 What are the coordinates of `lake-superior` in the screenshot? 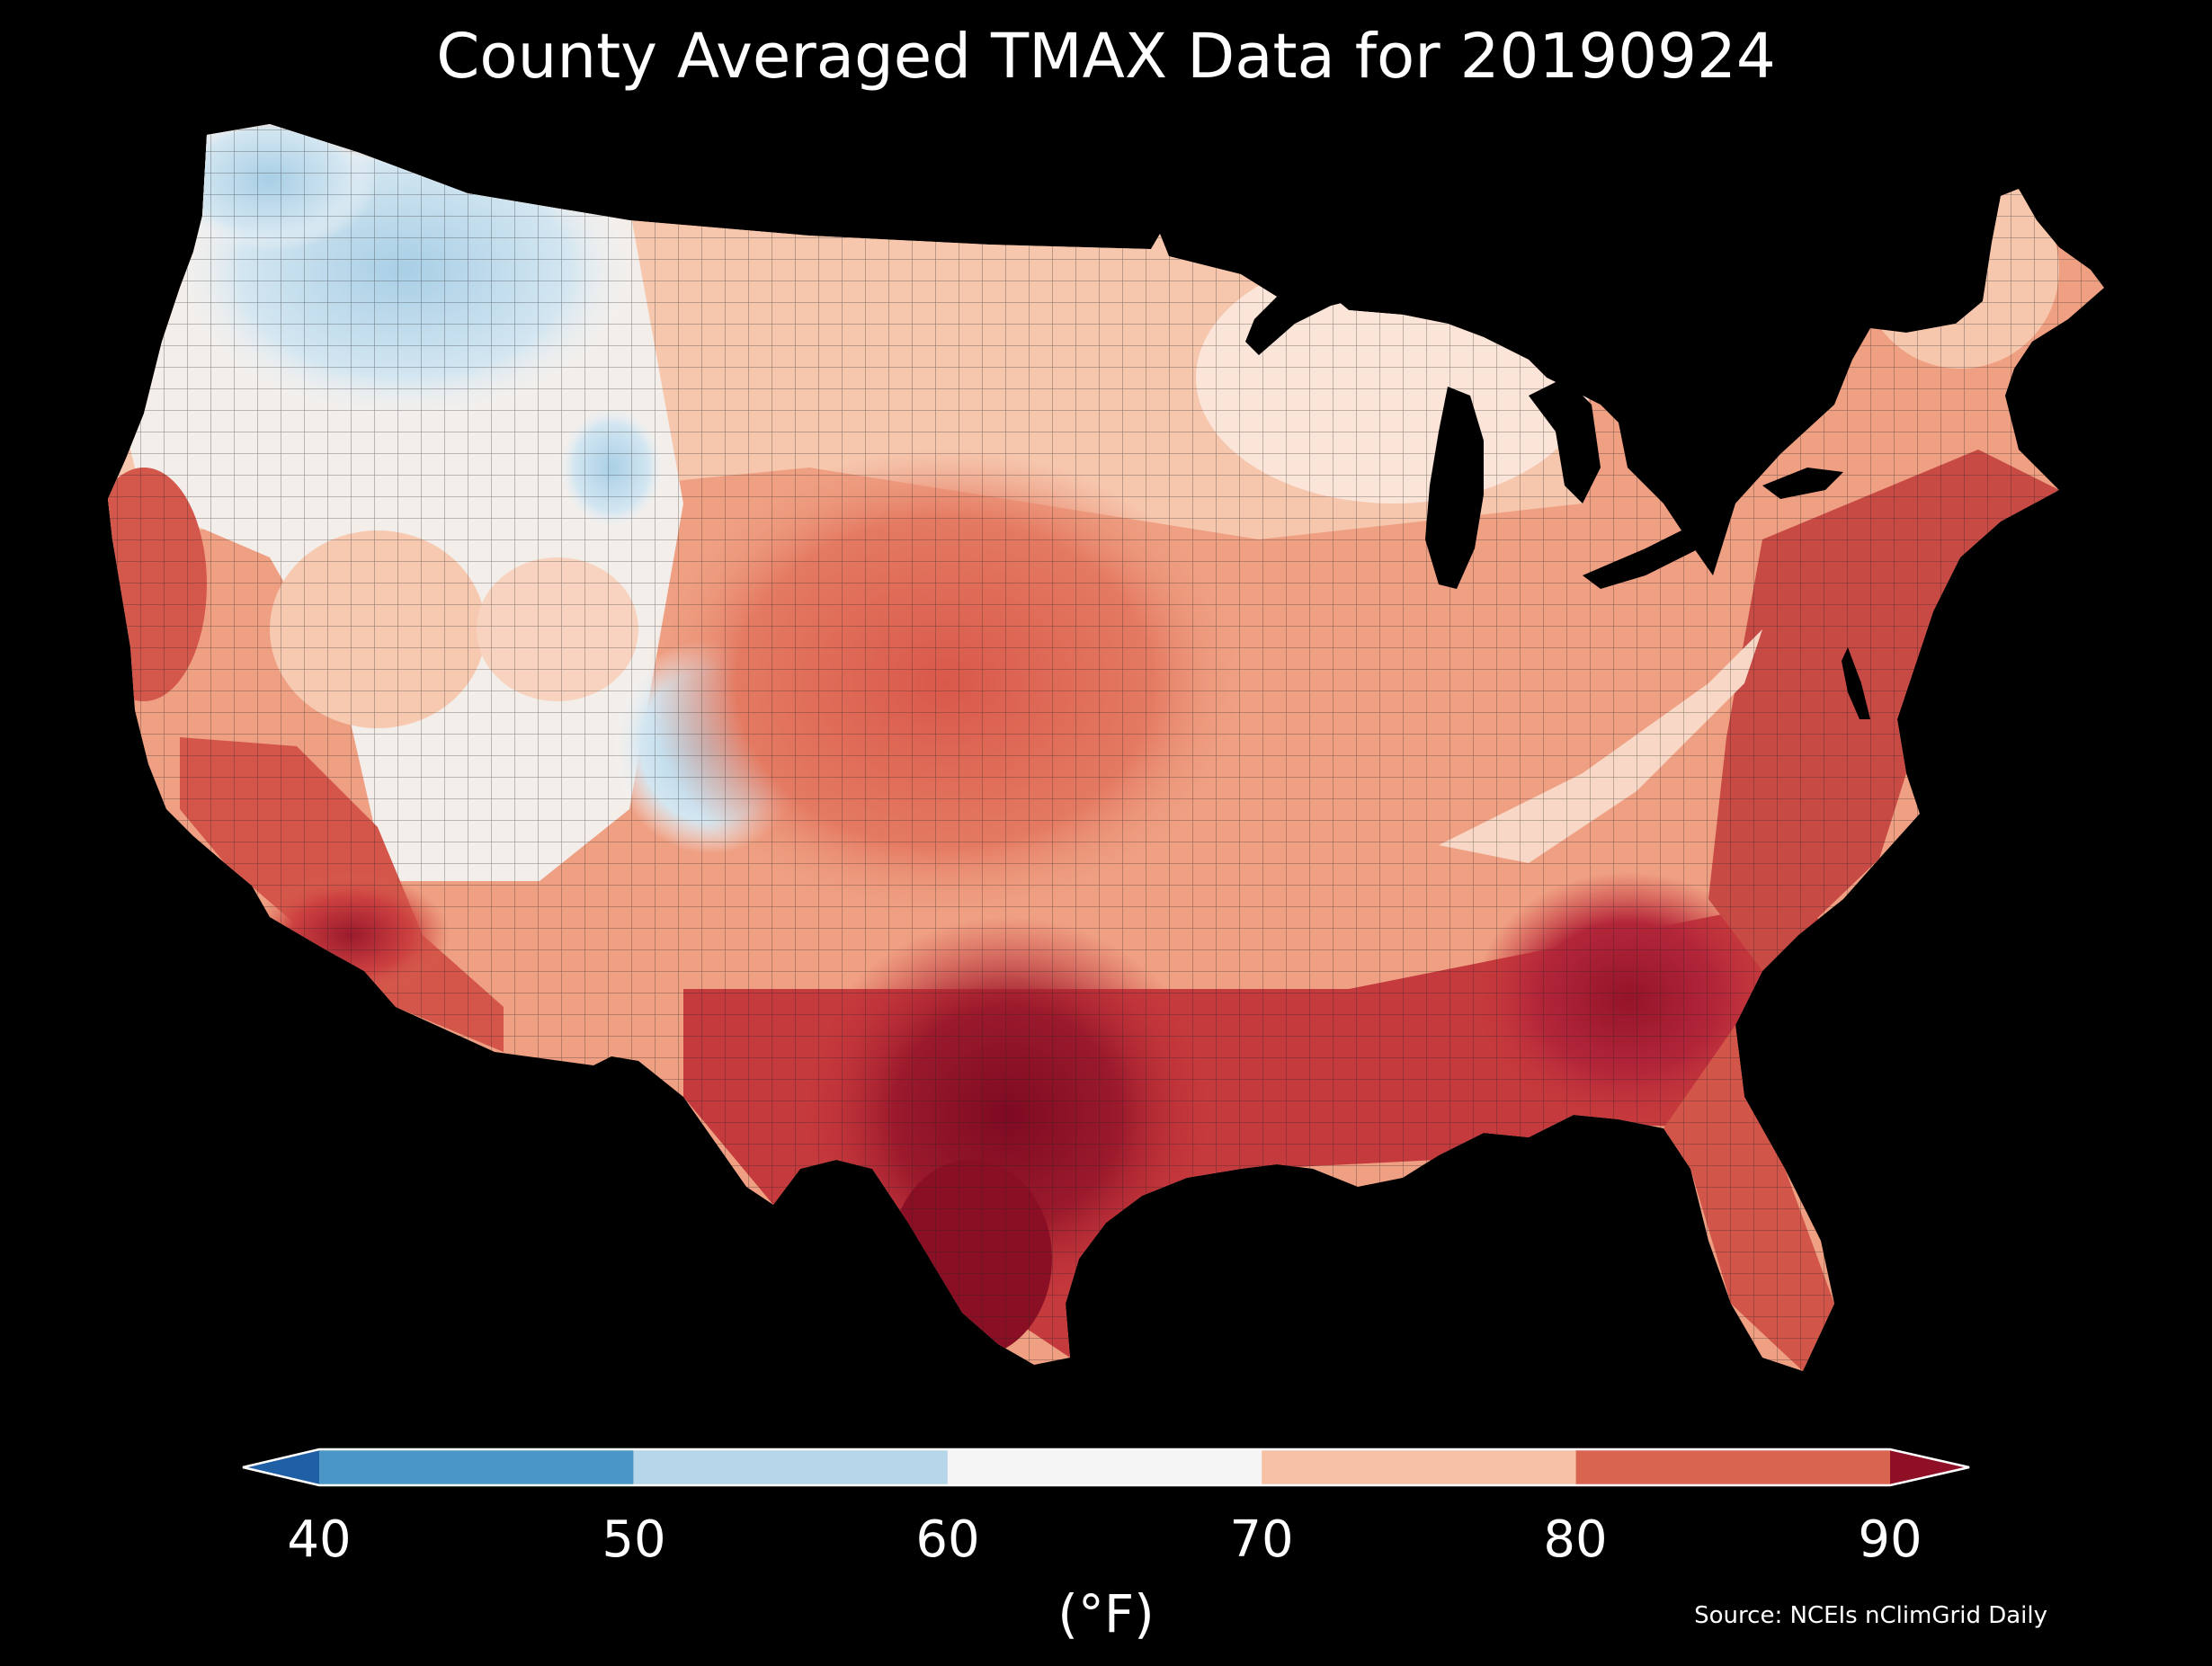 It's located at (1306, 320).